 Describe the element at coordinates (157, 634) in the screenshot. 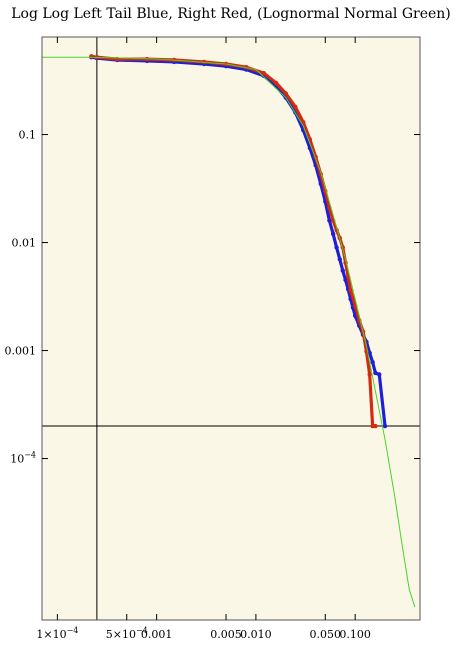

I see `x-tick-label: 0.001` at that location.